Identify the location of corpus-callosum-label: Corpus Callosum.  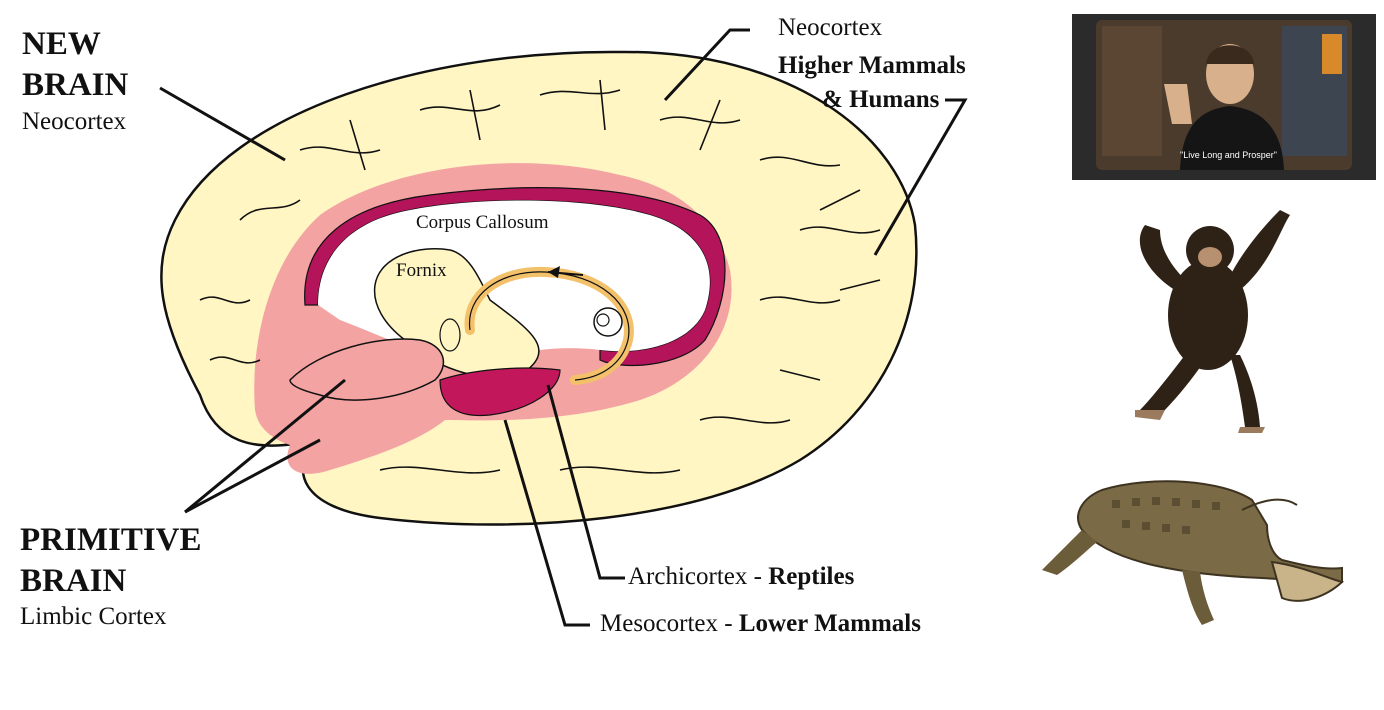
(482, 222).